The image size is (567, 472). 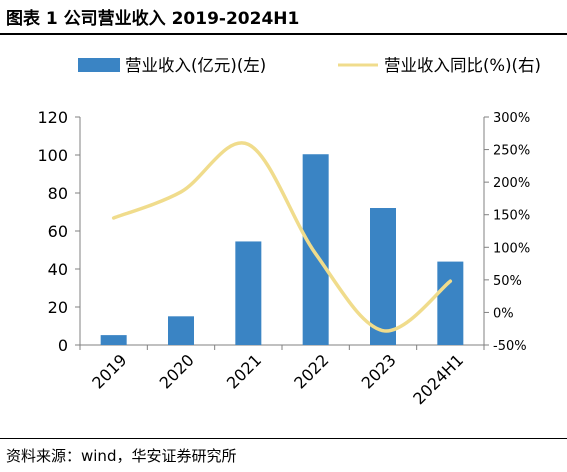 What do you see at coordinates (244, 371) in the screenshot?
I see `x-tick-label: 2021` at bounding box center [244, 371].